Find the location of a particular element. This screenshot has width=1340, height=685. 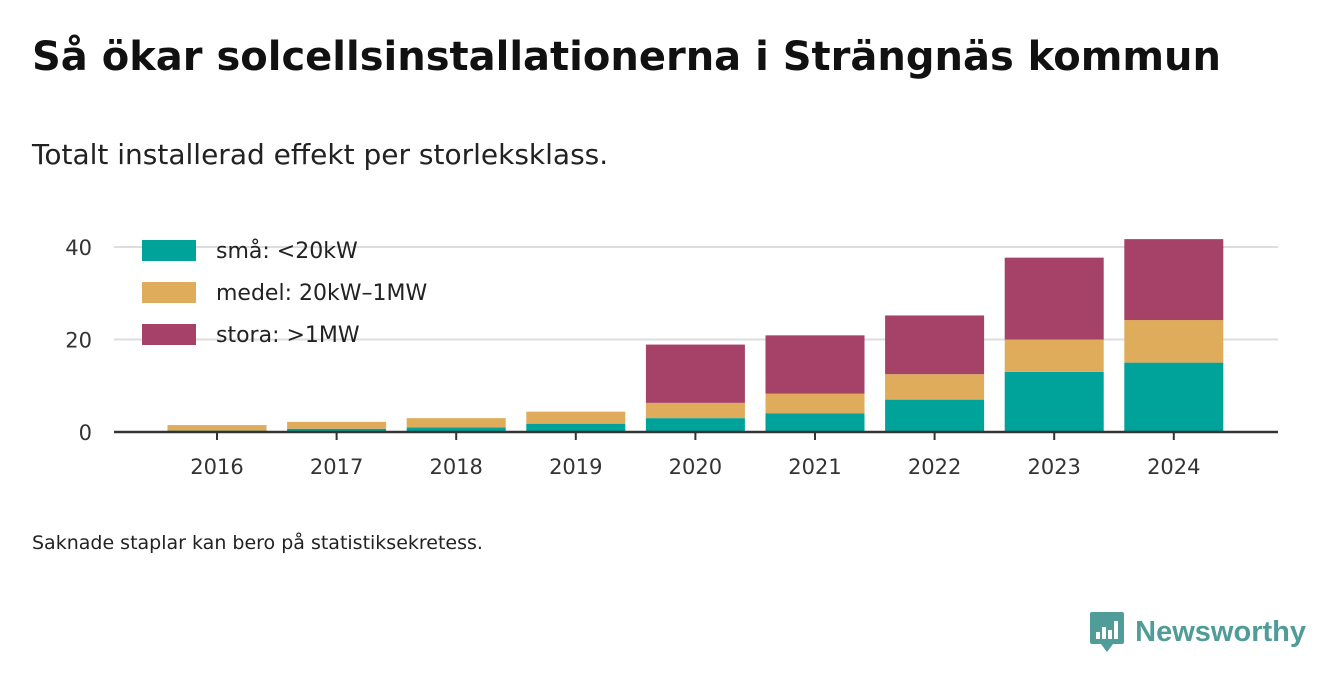

y-tick-label-40: 40 is located at coordinates (78, 248).